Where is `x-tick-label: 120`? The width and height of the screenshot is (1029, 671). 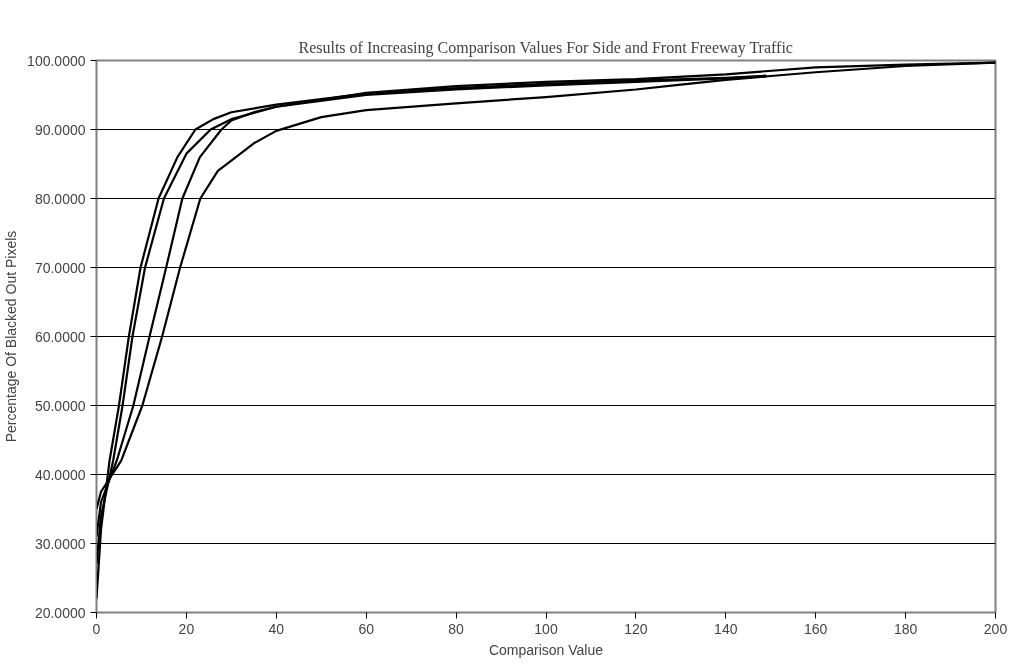 x-tick-label: 120 is located at coordinates (636, 628).